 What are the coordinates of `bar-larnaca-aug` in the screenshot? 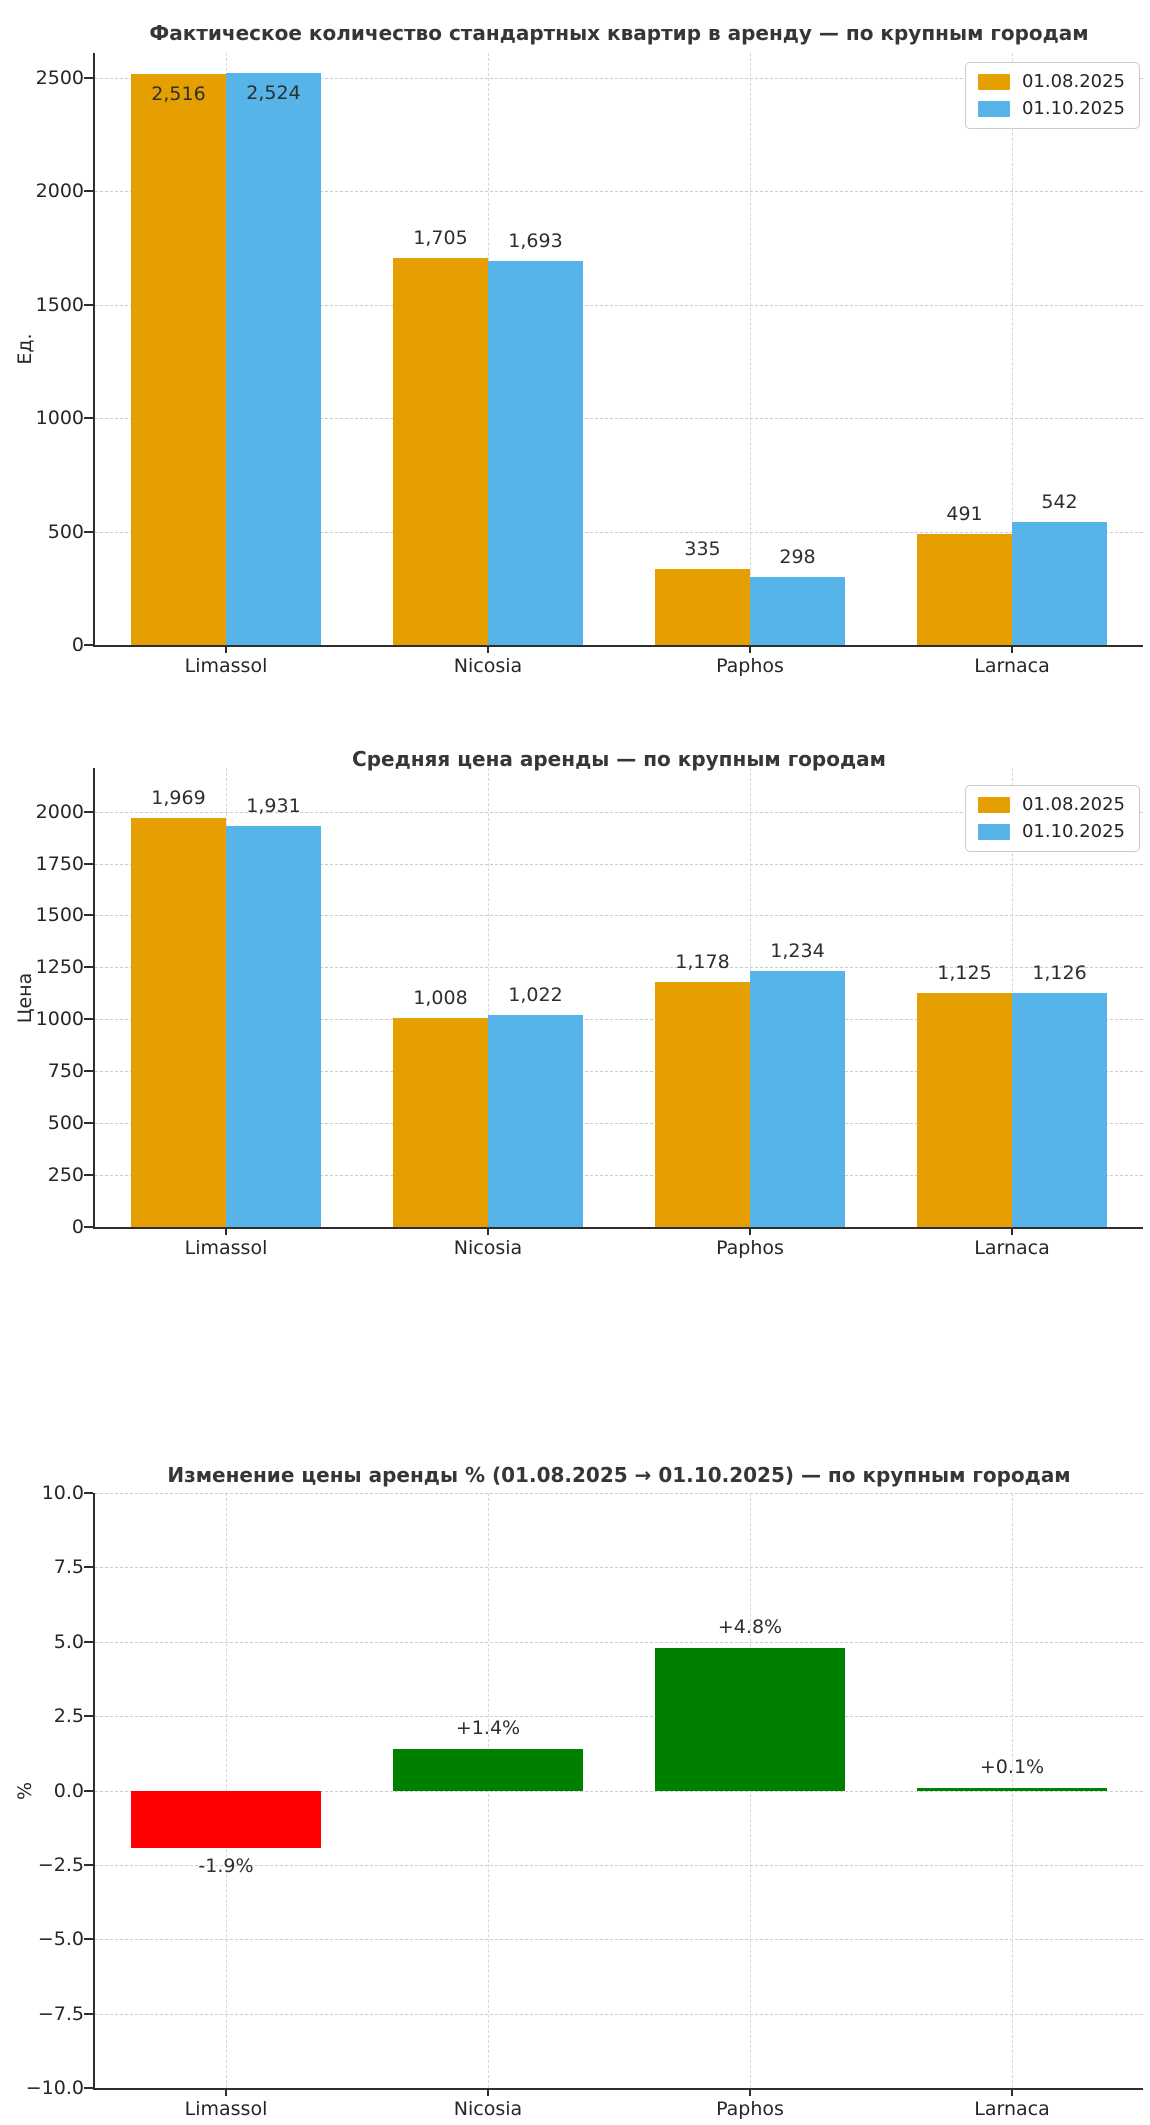 It's located at (964, 1110).